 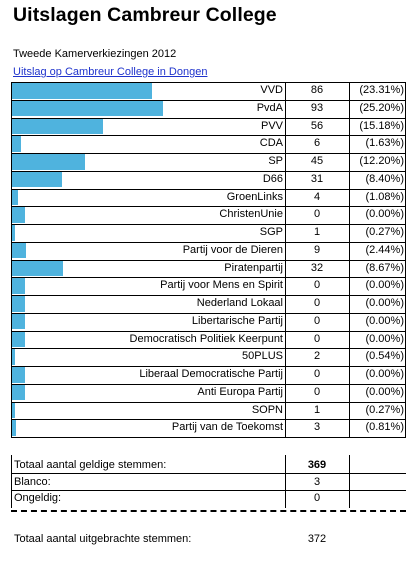 What do you see at coordinates (381, 107) in the screenshot?
I see `party-percentage: (25.20%)` at bounding box center [381, 107].